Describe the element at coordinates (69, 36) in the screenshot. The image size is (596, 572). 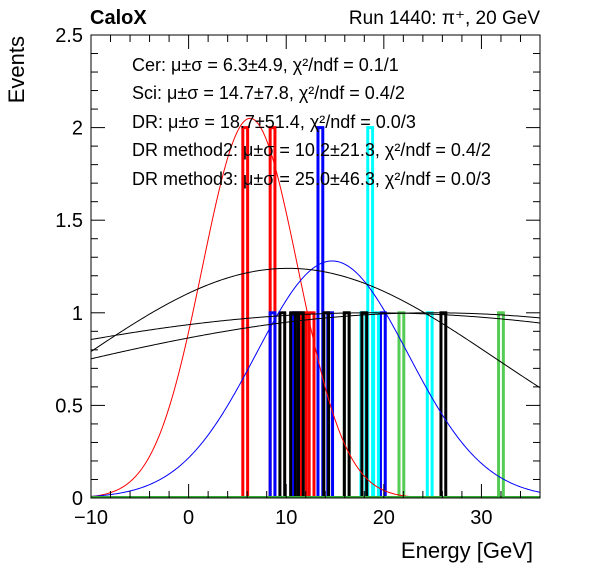
I see `y-tick-label-5: 2.5` at that location.